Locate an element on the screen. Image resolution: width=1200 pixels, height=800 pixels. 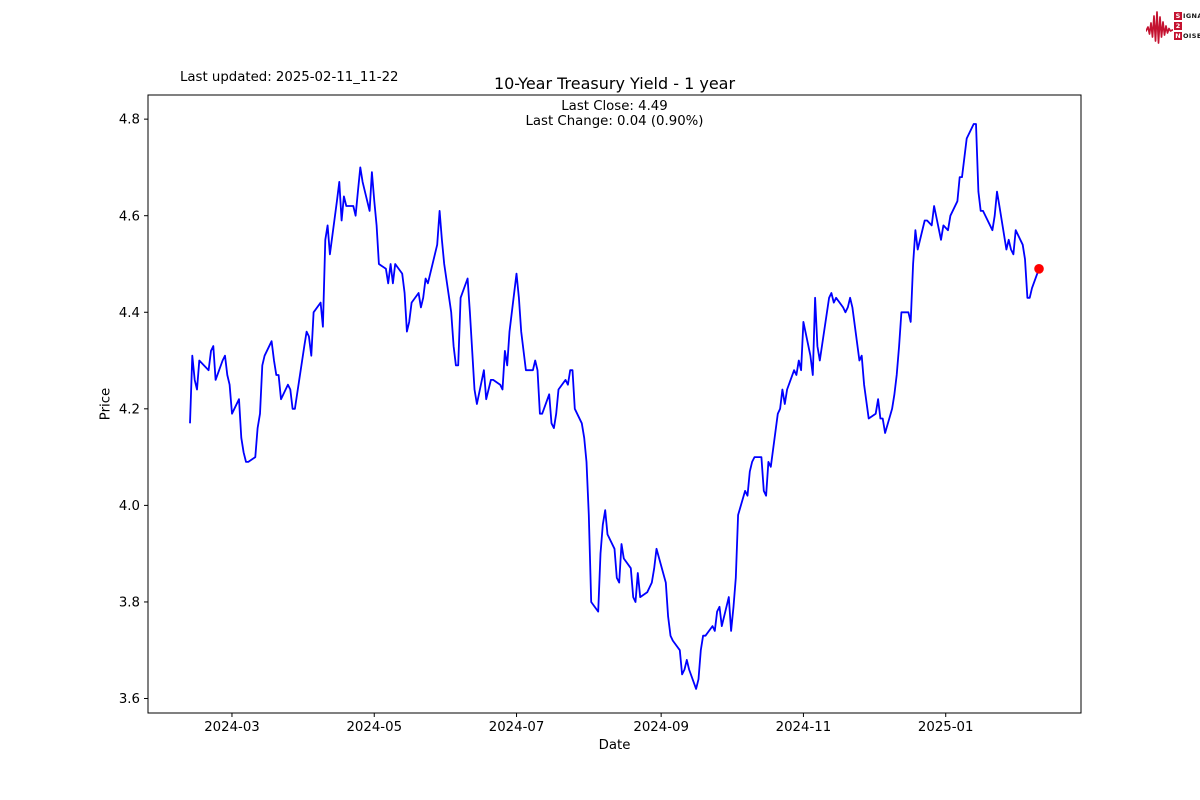
brand-badge-letter: N is located at coordinates (1178, 36).